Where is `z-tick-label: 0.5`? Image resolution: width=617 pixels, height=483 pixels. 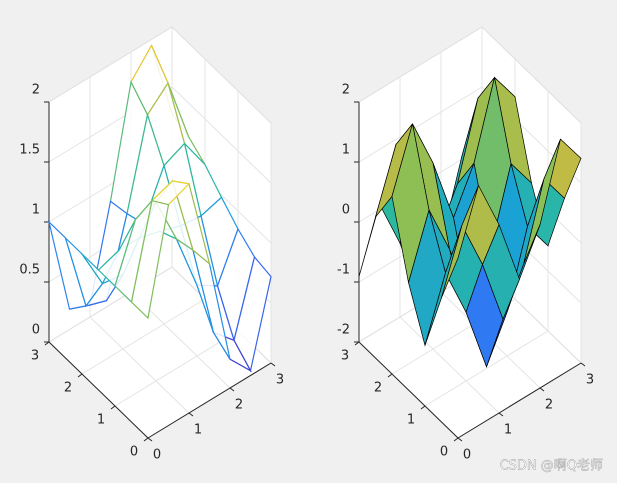 z-tick-label: 0.5 is located at coordinates (29, 270).